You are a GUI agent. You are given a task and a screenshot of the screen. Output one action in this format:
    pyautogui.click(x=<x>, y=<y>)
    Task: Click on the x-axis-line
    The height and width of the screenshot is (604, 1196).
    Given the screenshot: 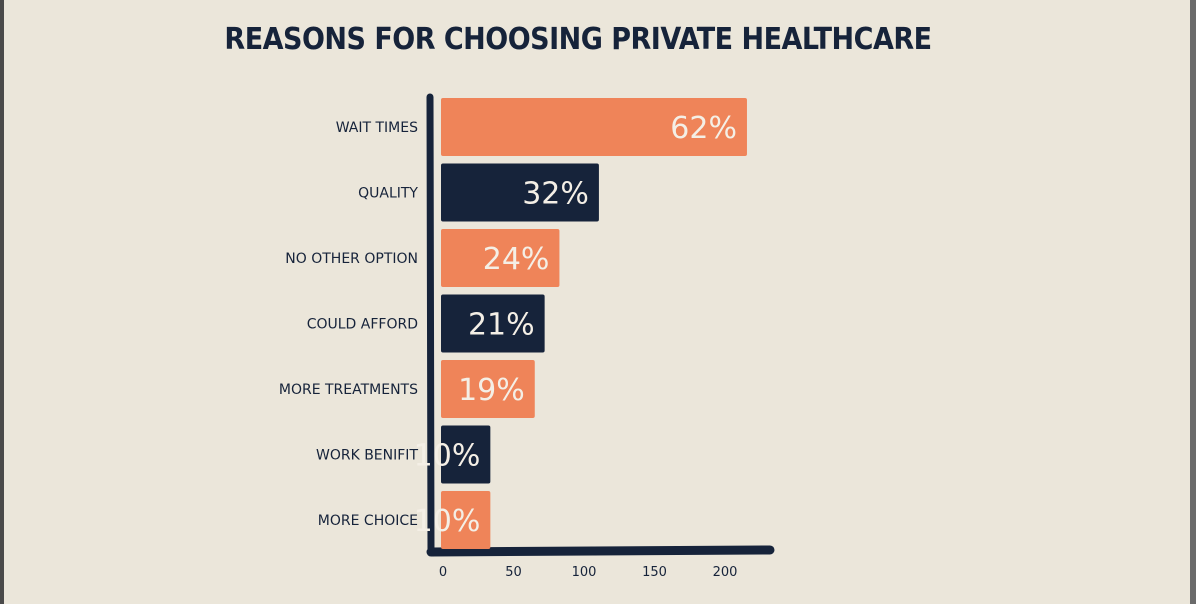 What is the action you would take?
    pyautogui.click(x=600, y=551)
    